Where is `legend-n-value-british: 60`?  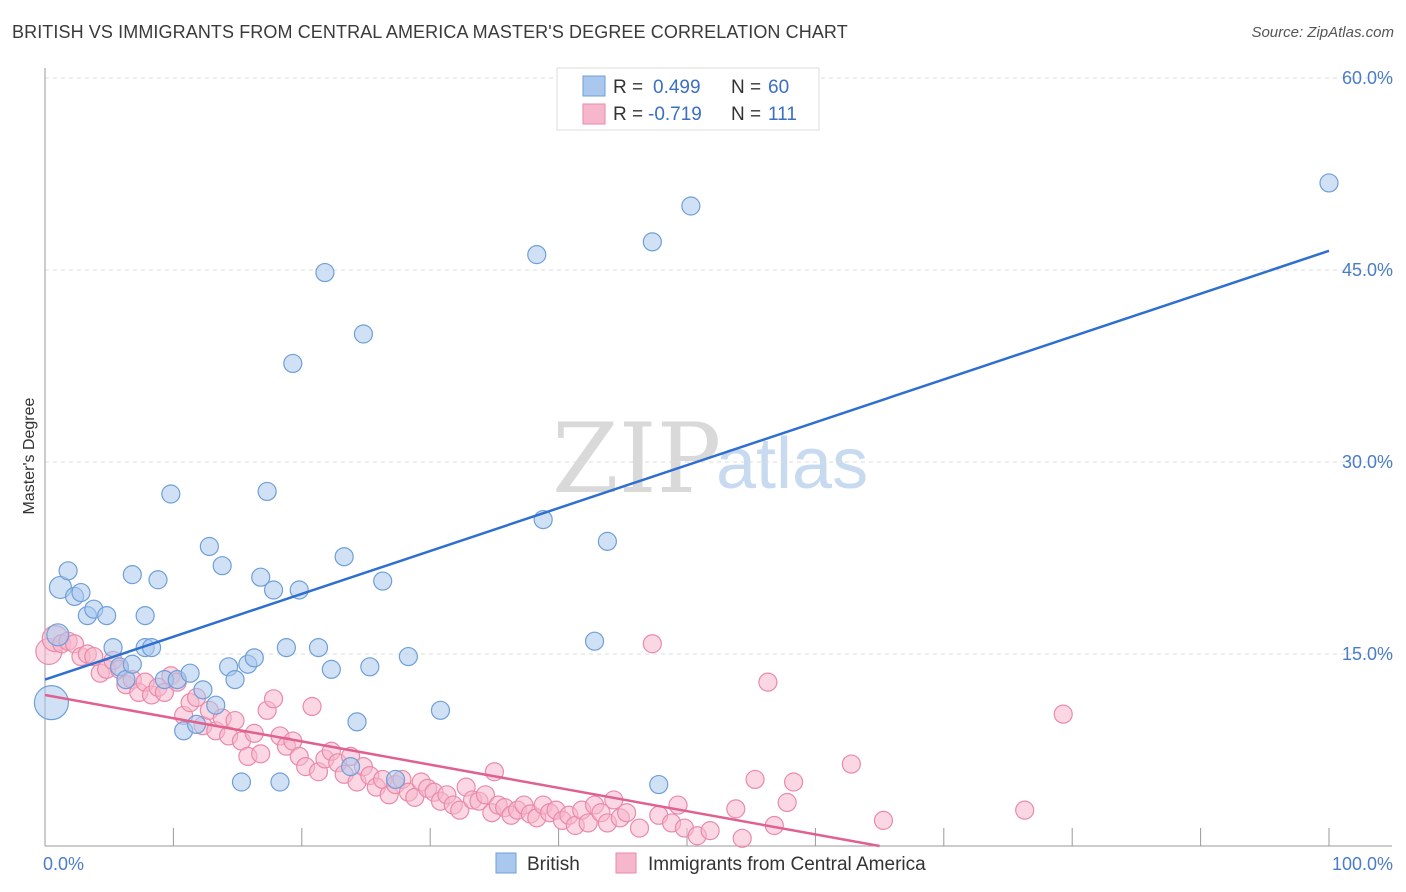
legend-n-value-british: 60 is located at coordinates (778, 87).